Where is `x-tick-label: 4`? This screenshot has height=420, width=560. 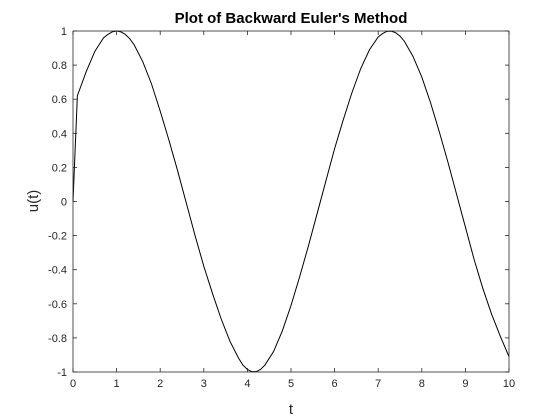 x-tick-label: 4 is located at coordinates (247, 384).